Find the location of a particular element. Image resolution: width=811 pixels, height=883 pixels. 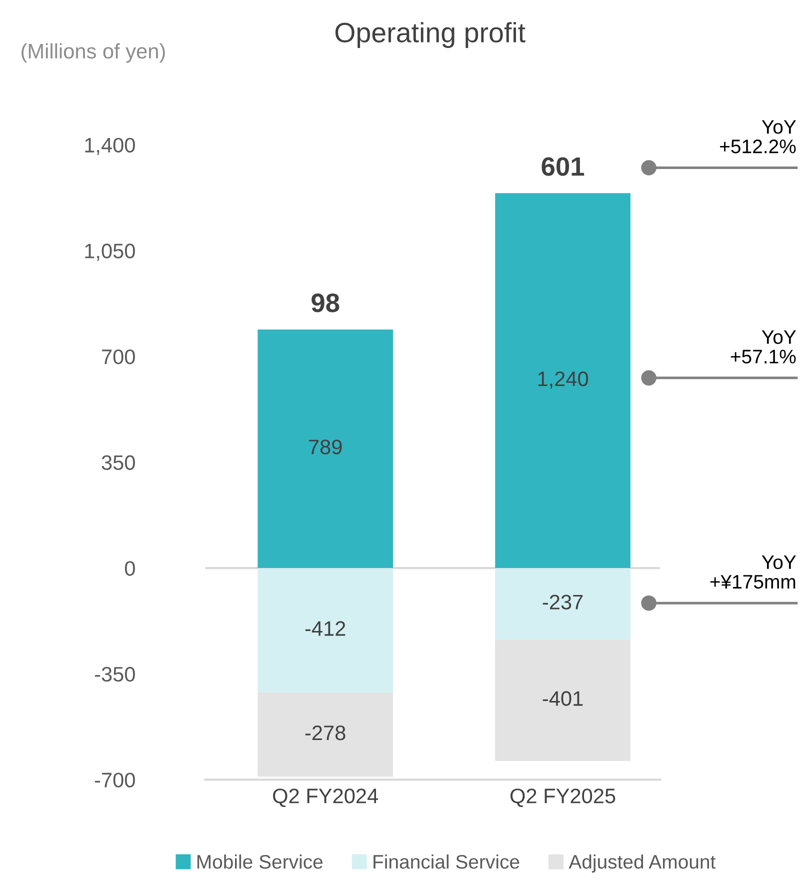

x-tick-label: Q2 FY2025 is located at coordinates (563, 798).